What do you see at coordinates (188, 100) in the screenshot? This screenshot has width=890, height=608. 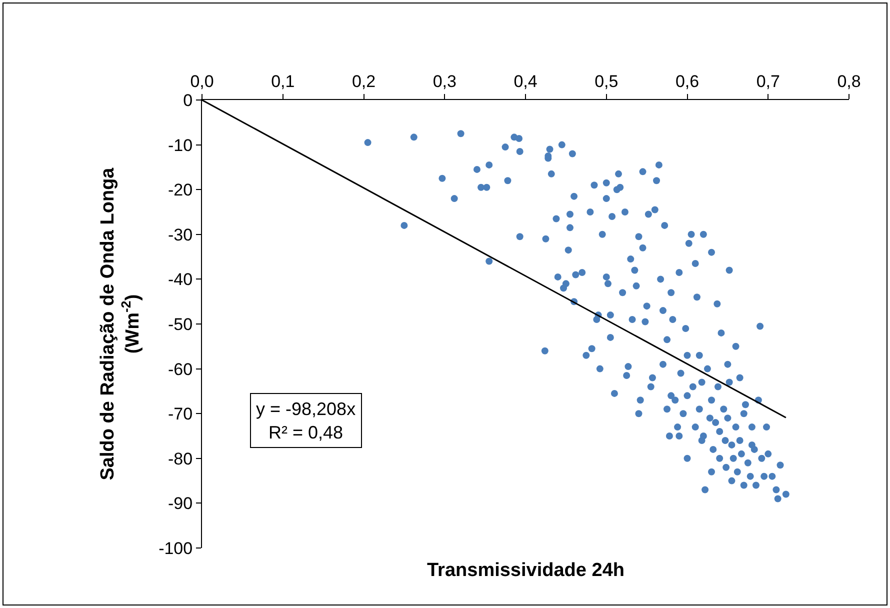 I see `y-tick-label: 0` at bounding box center [188, 100].